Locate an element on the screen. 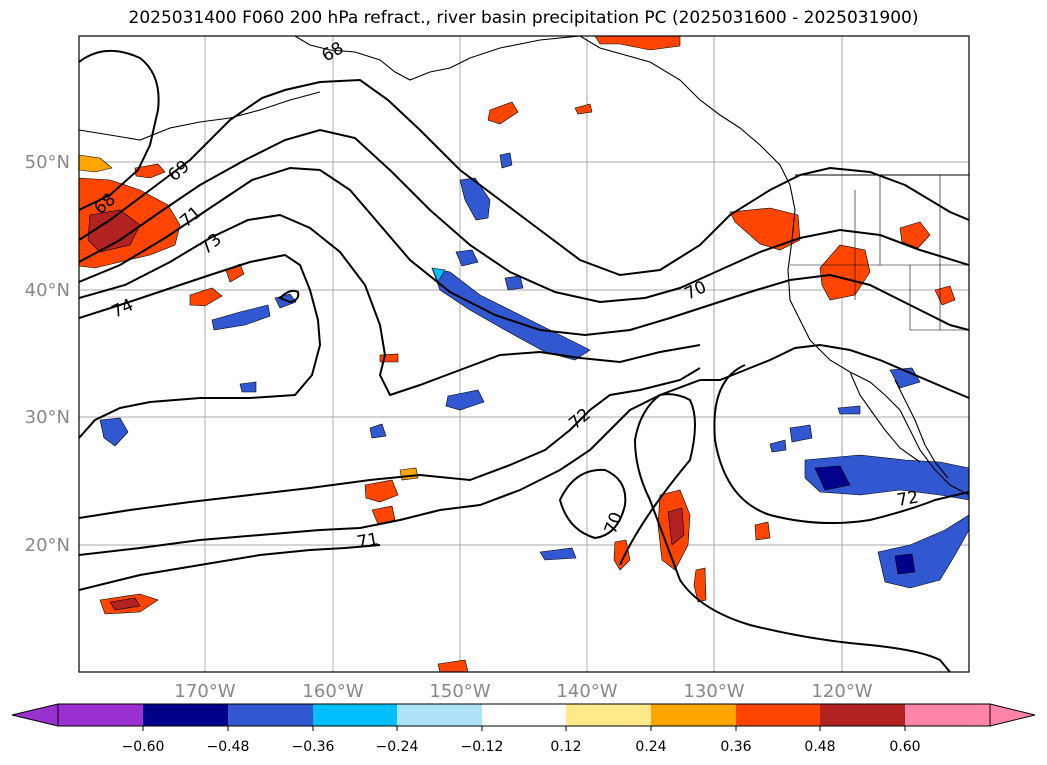 Image resolution: width=1047 pixels, height=765 pixels. pc-patch-neg-9-core is located at coordinates (832, 478).